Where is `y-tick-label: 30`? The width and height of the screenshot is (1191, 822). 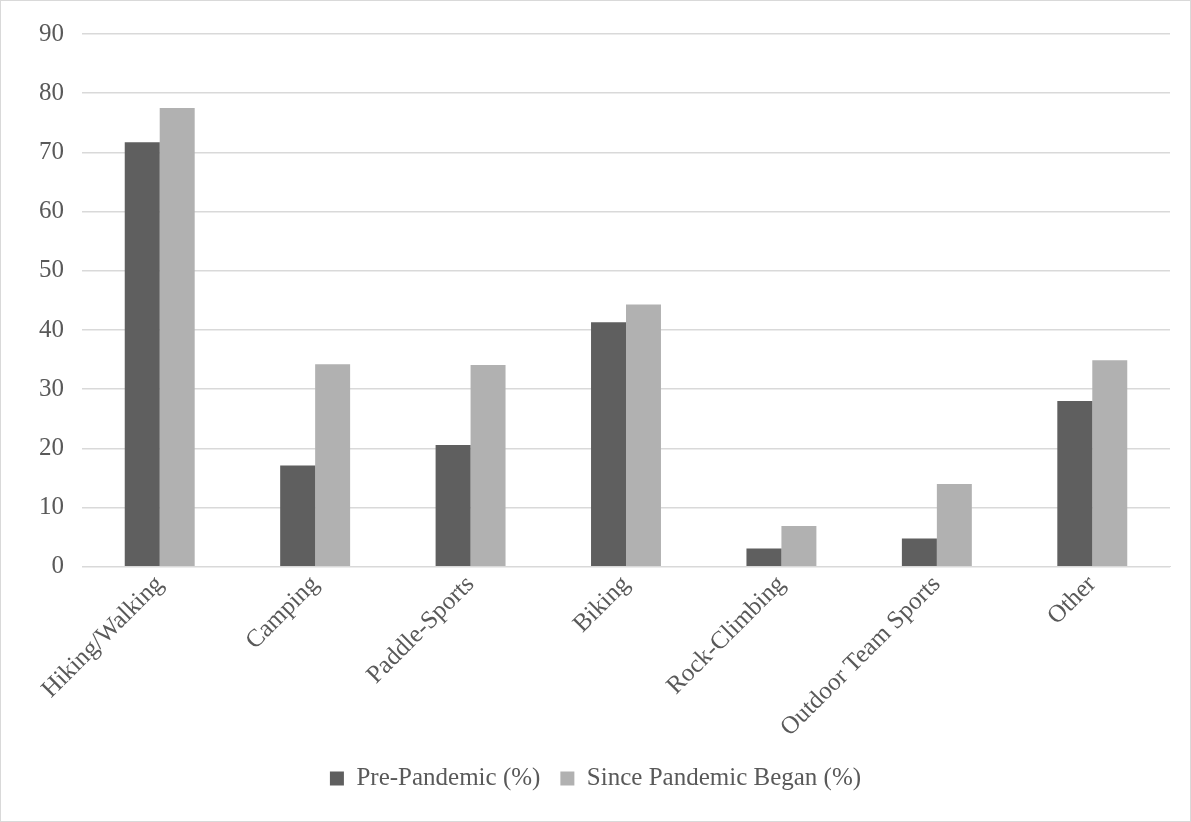
y-tick-label: 30 is located at coordinates (51, 387).